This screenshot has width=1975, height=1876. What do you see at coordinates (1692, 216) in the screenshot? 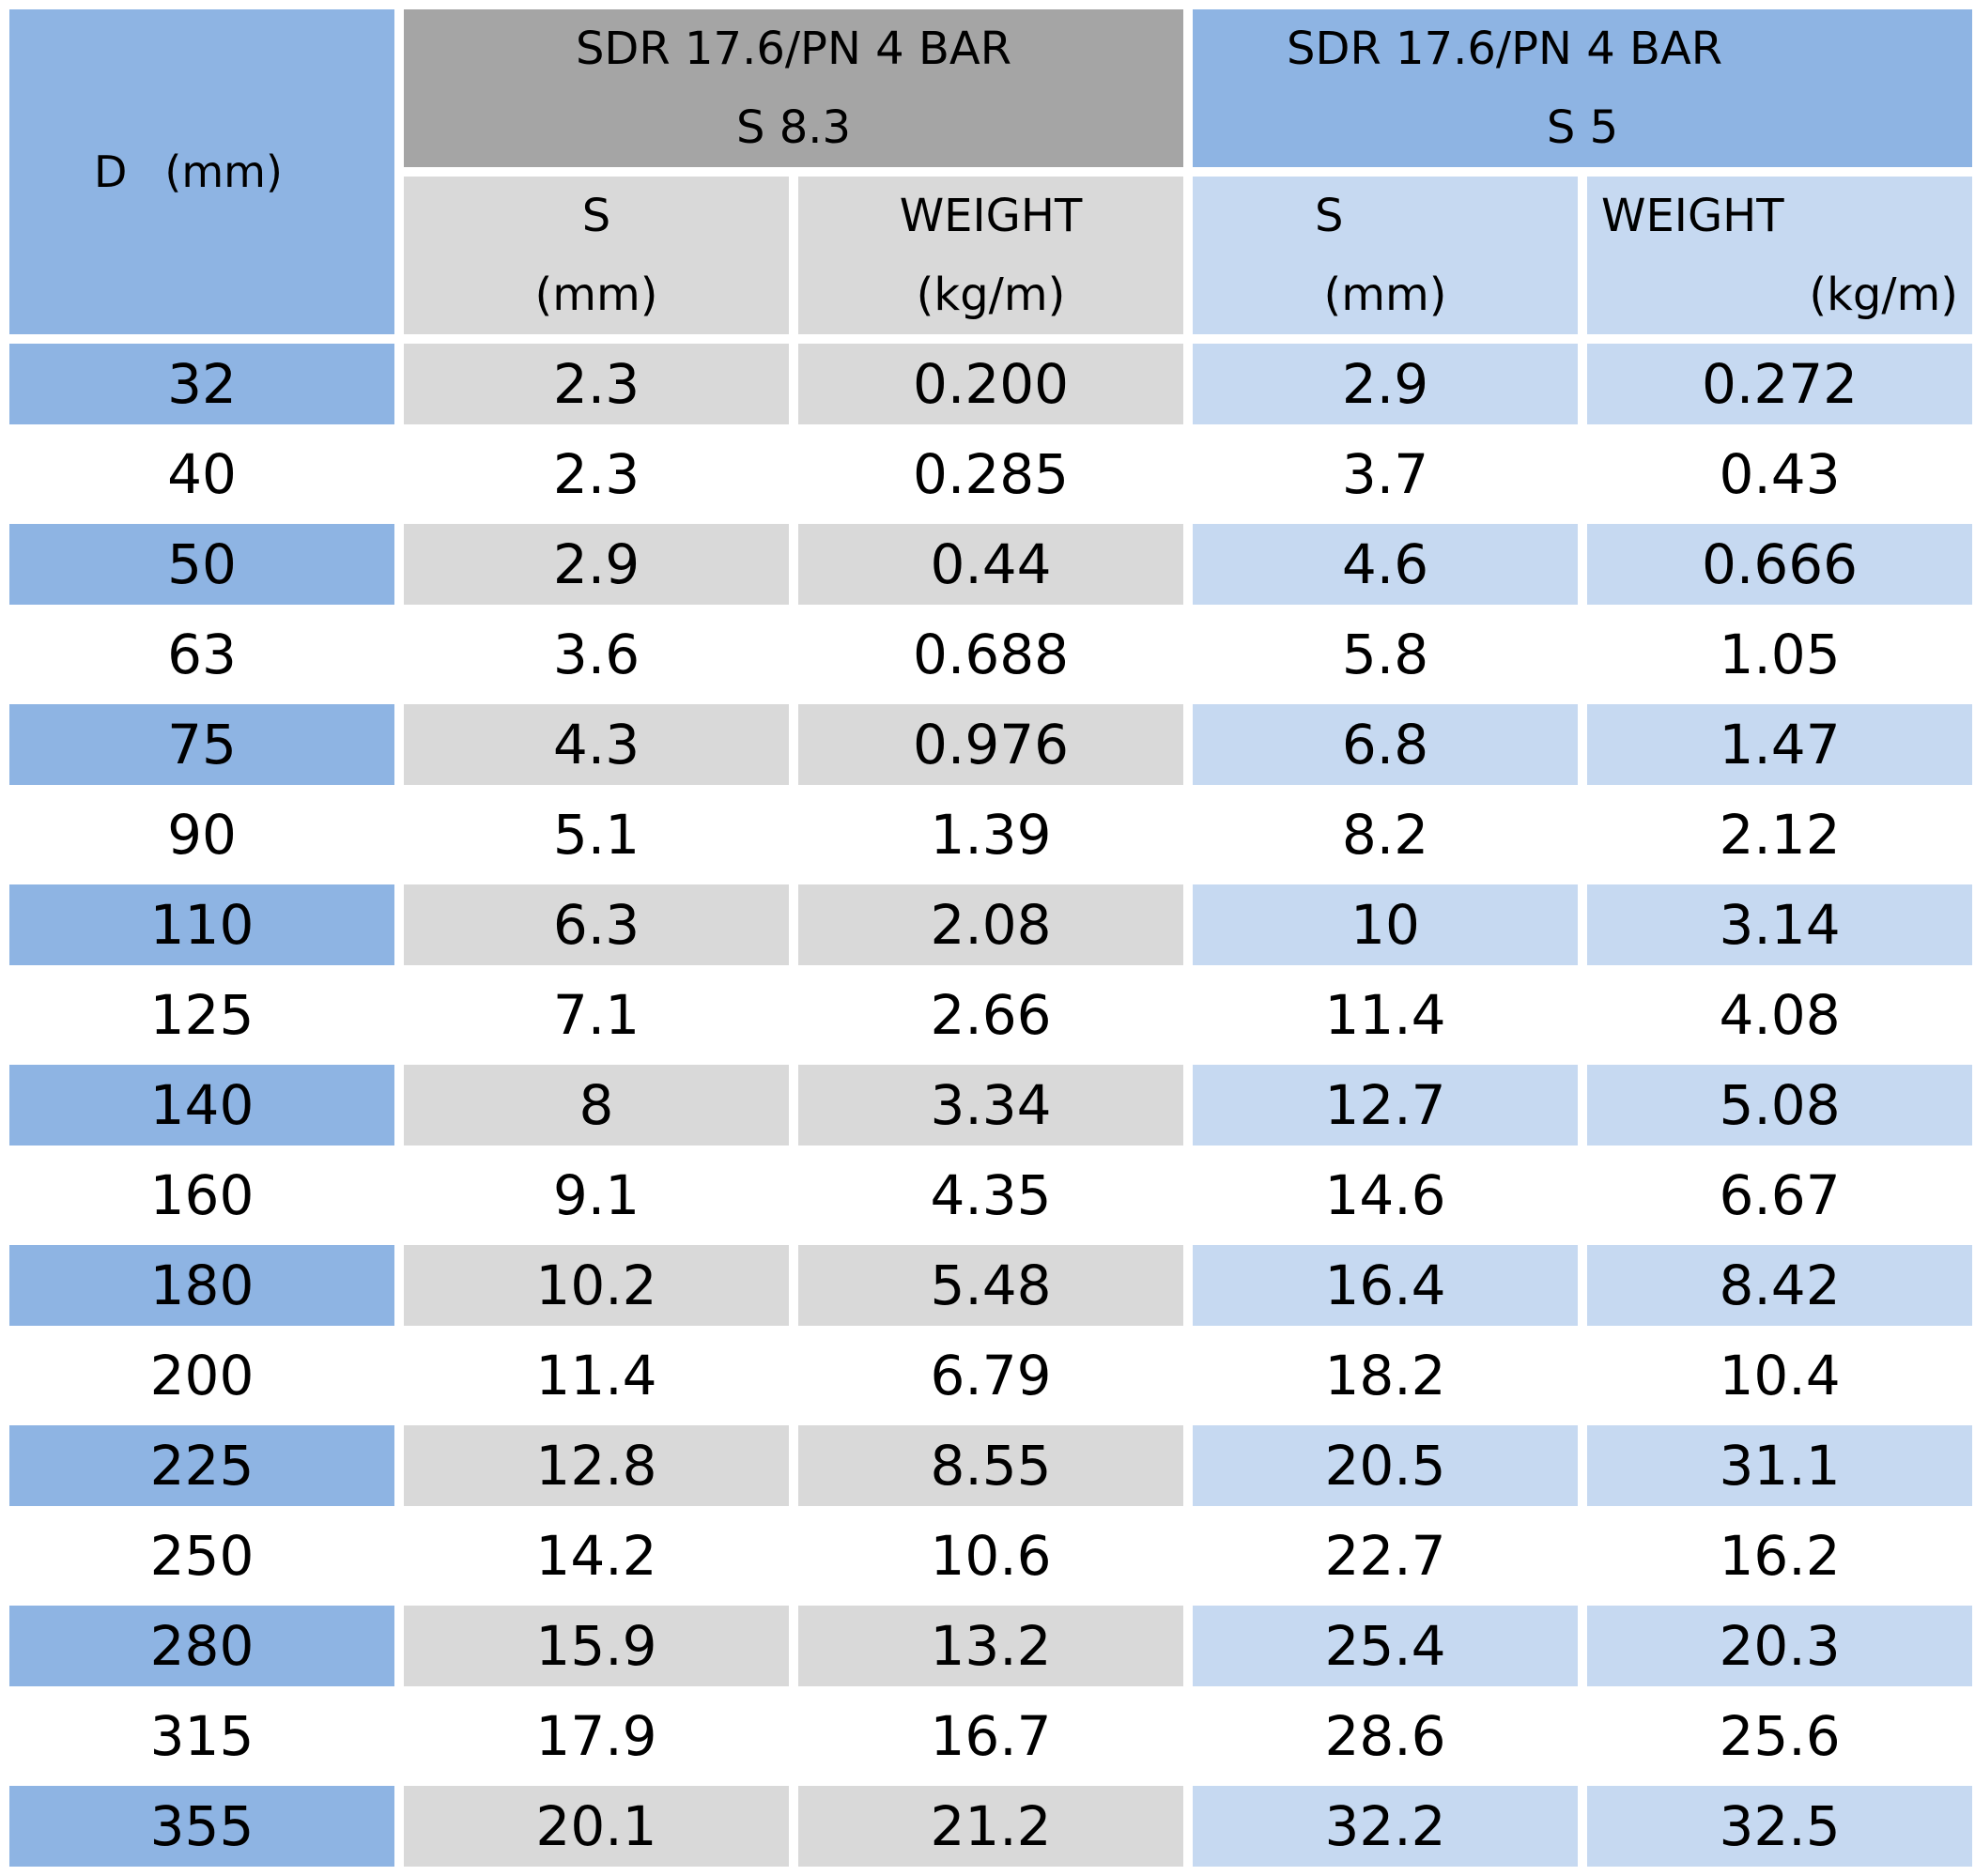
I see `sub-header-weight-b-label: WEIGHT` at bounding box center [1692, 216].